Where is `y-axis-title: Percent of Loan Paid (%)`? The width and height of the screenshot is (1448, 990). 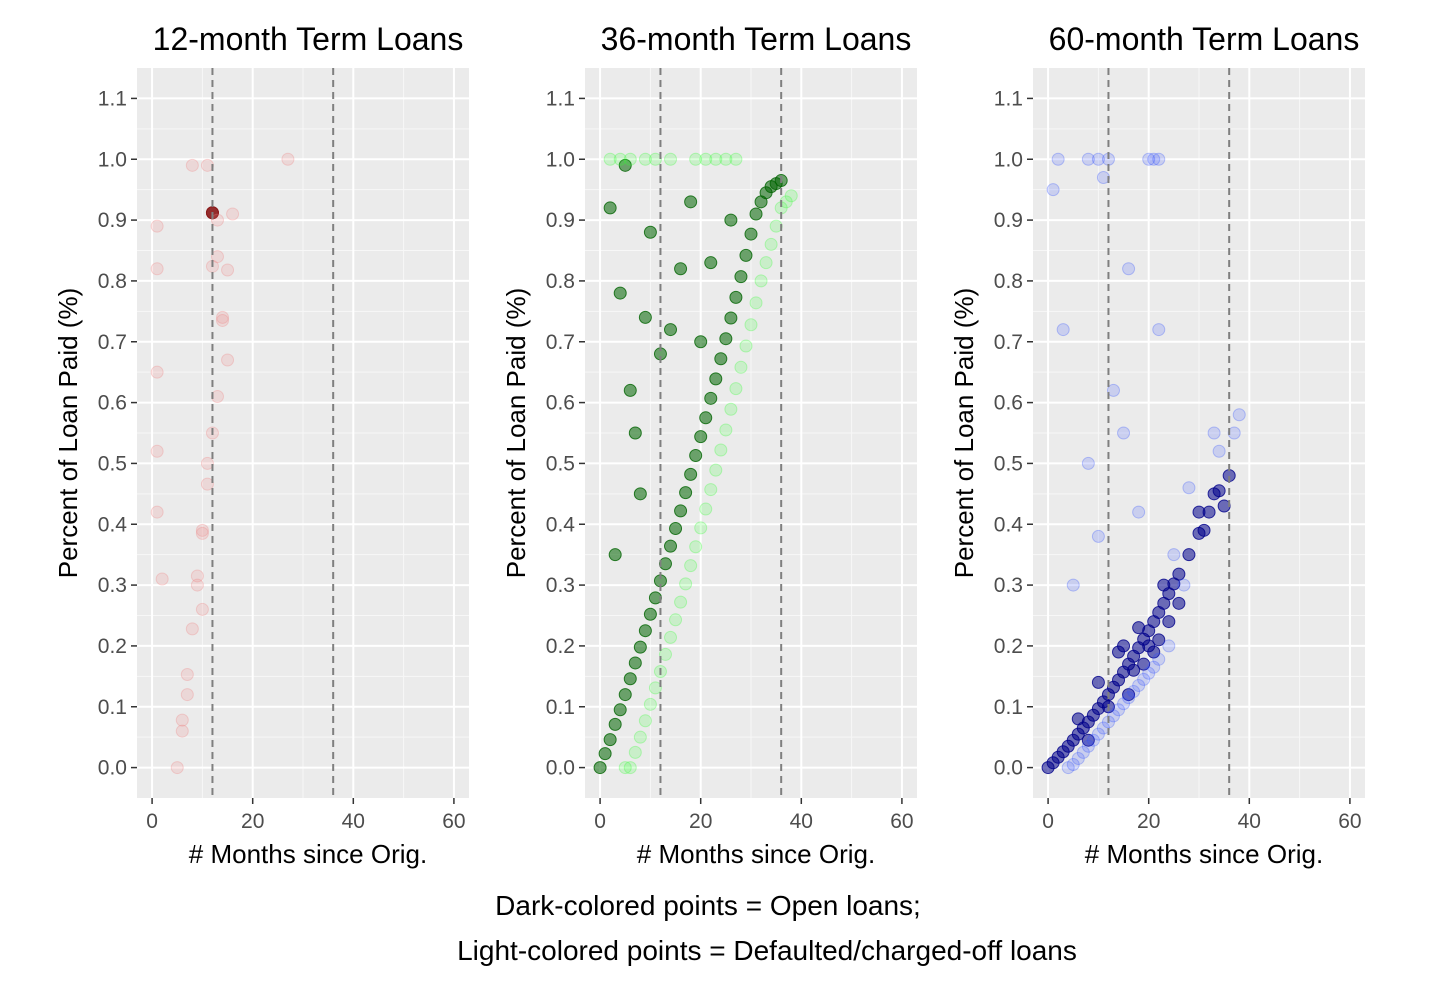 y-axis-title: Percent of Loan Paid (%) is located at coordinates (516, 433).